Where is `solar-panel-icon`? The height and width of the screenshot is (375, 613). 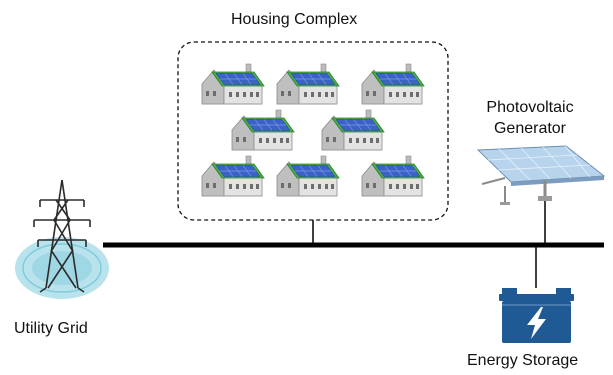
solar-panel-icon is located at coordinates (541, 175).